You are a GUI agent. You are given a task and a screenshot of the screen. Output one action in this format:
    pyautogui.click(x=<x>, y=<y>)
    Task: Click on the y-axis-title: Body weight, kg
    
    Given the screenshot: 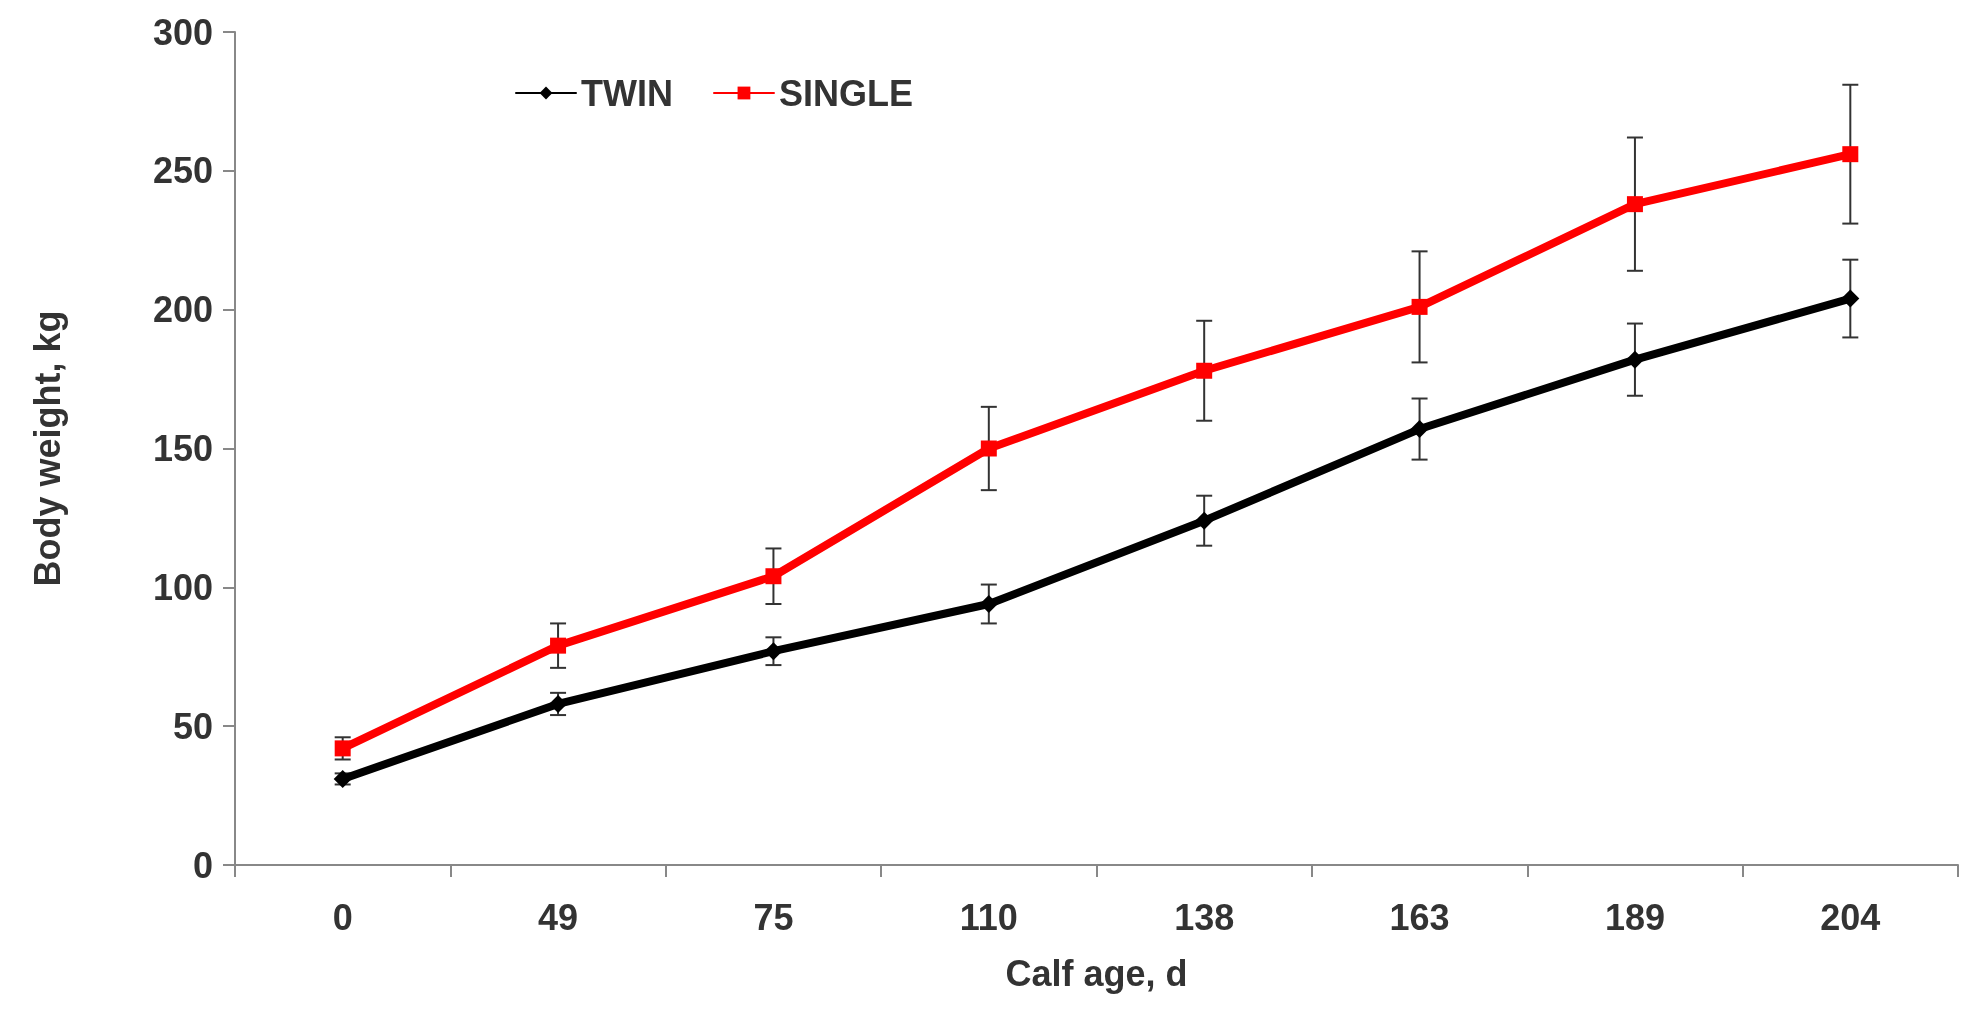 What is the action you would take?
    pyautogui.click(x=47, y=448)
    